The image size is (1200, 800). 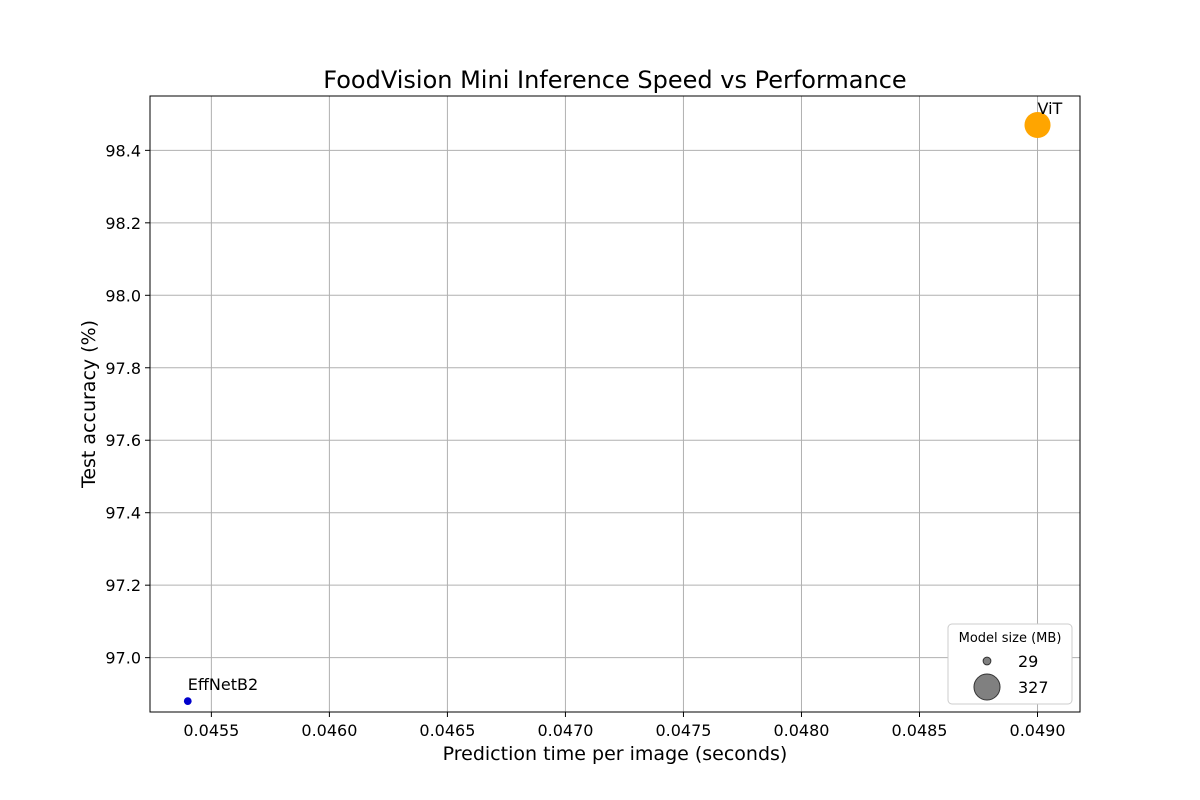 I want to click on y-tick-label: 97.4, so click(x=123, y=513).